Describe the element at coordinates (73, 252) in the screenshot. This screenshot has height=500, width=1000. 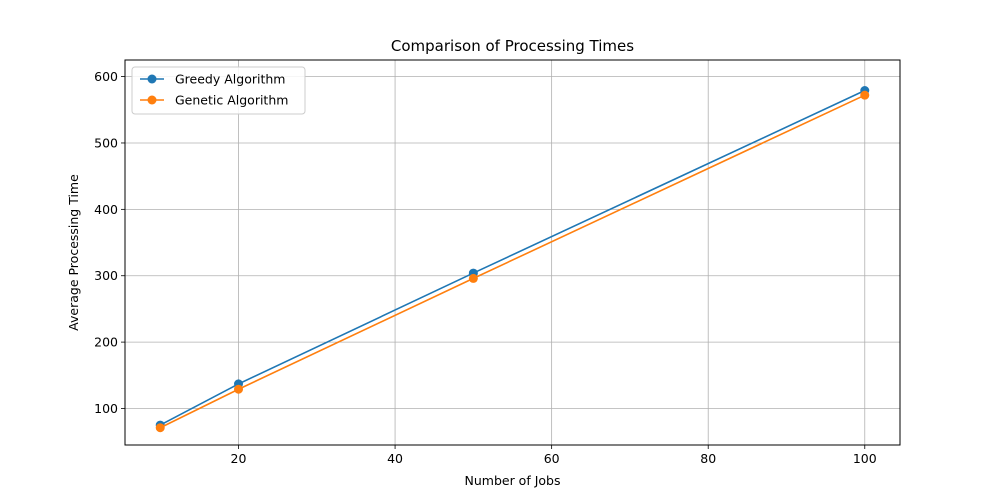
I see `y-axis-label: Average Processing Time` at that location.